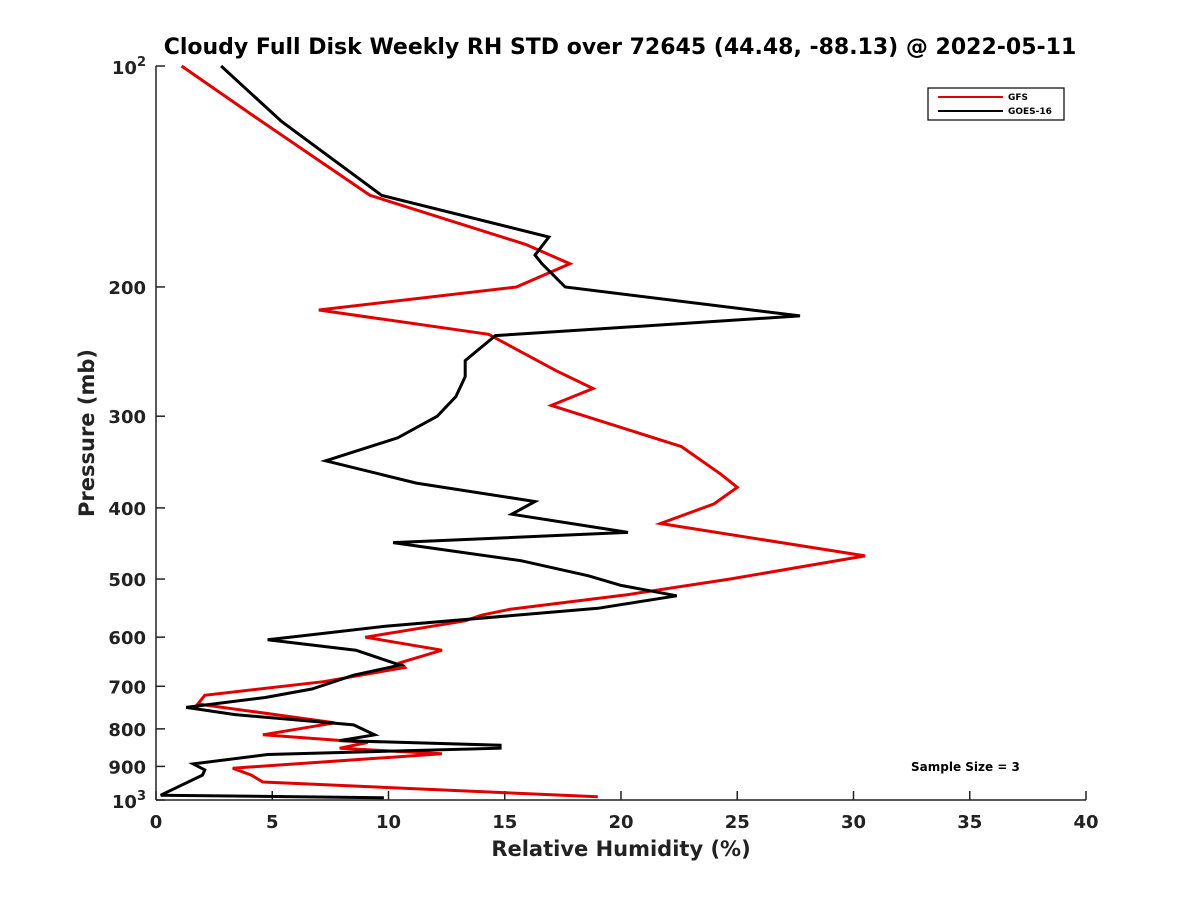  I want to click on y-tick-label: 900, so click(127, 767).